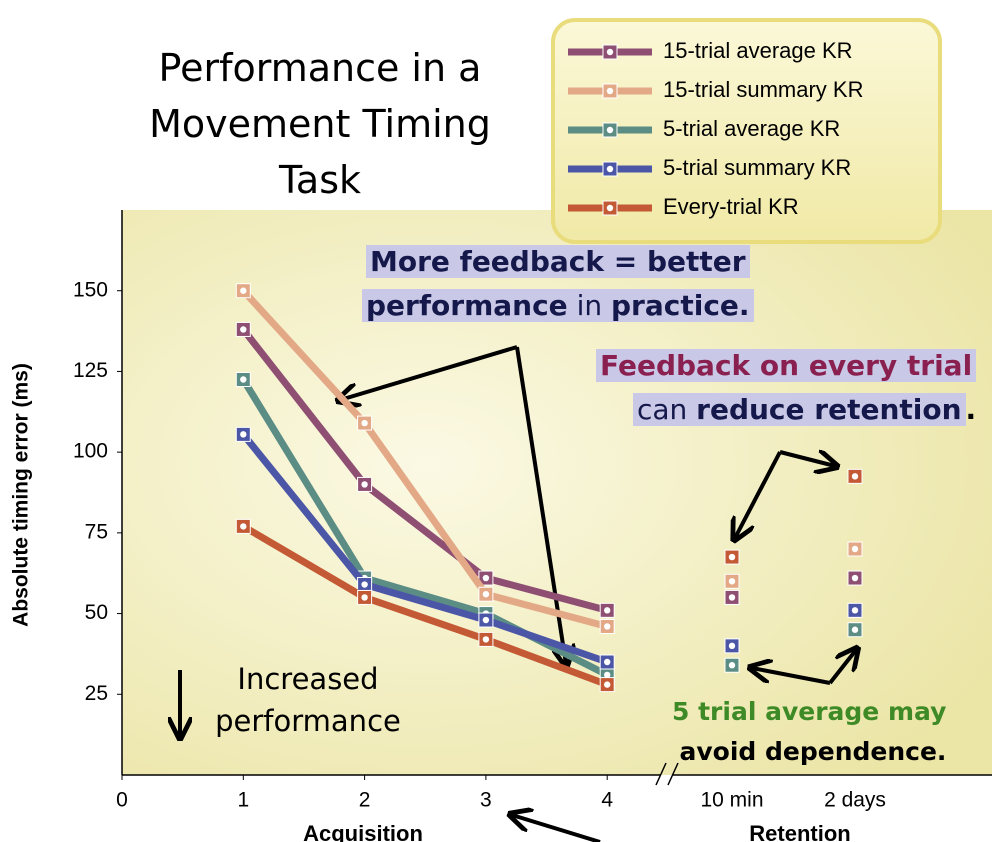 This screenshot has width=1004, height=842. I want to click on annotation-text: in, so click(589, 305).